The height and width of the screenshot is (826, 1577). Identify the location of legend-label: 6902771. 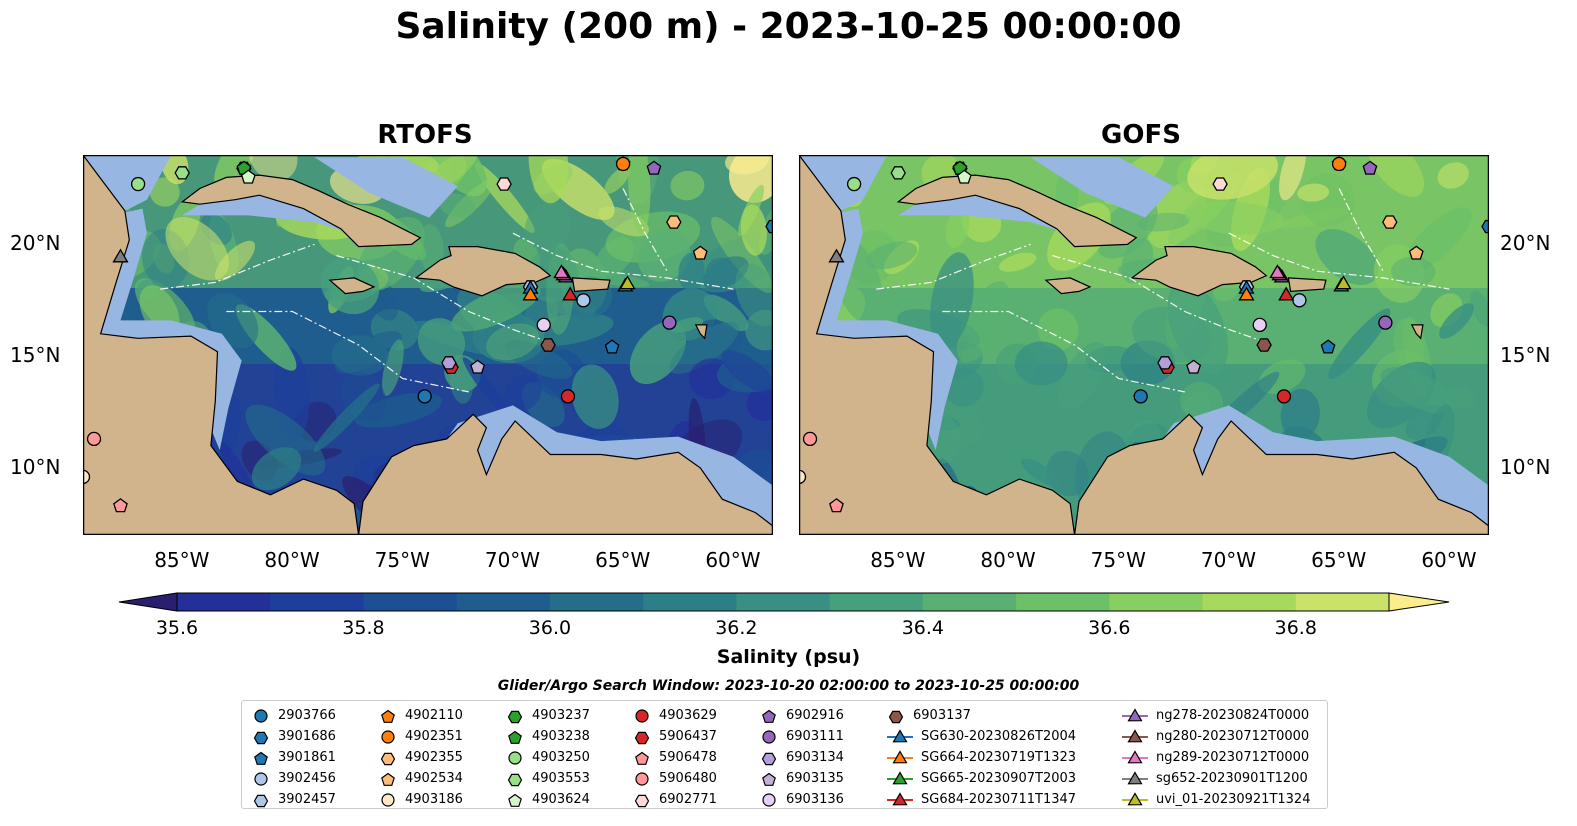
(688, 799).